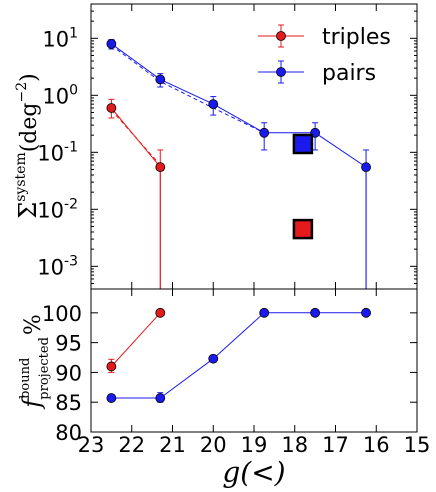 Image resolution: width=436 pixels, height=492 pixels. What do you see at coordinates (29, 128) in the screenshot?
I see `ylabel-unit: (deg` at bounding box center [29, 128].